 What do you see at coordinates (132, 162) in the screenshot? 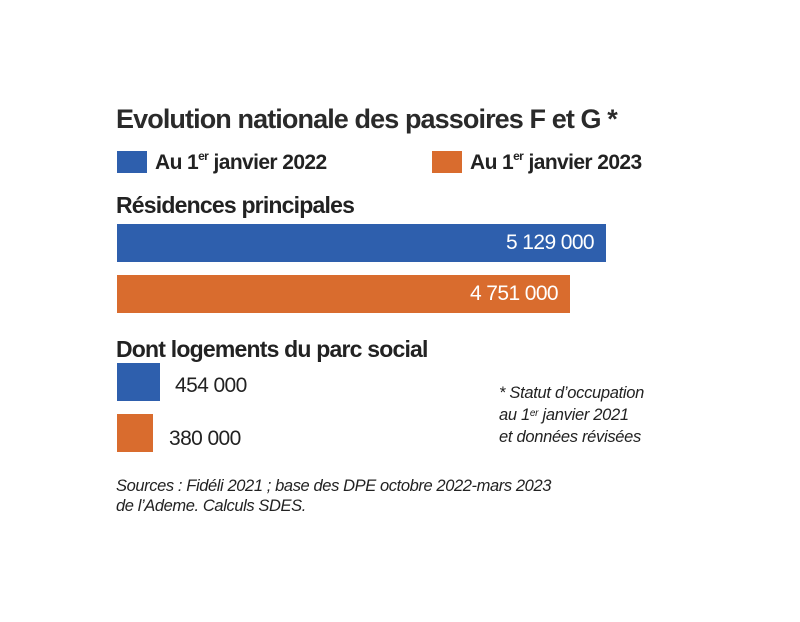
I see `legend-swatch-2022` at bounding box center [132, 162].